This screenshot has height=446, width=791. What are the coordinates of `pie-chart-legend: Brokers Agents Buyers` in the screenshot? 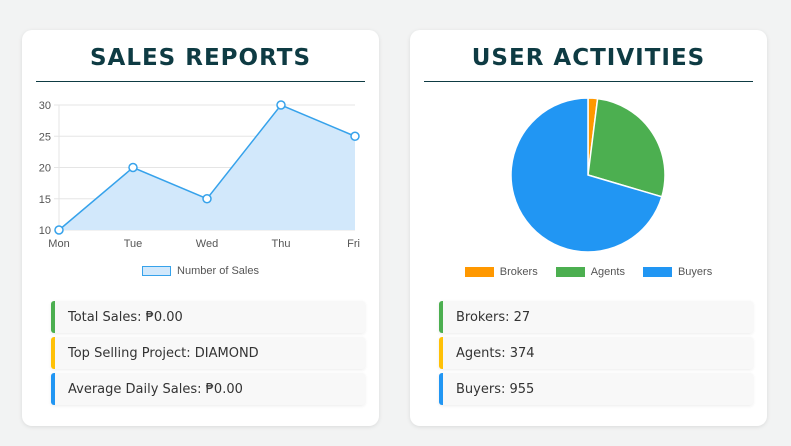 It's located at (588, 272).